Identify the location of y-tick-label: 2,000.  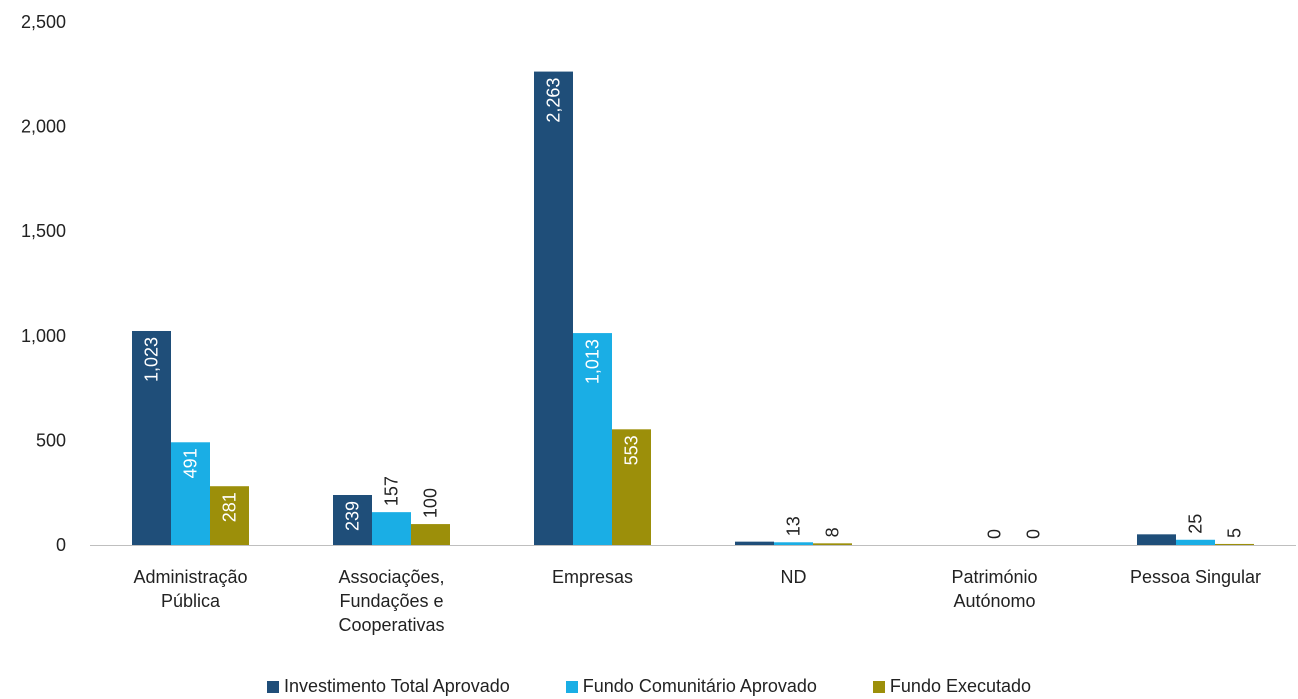
(43, 127).